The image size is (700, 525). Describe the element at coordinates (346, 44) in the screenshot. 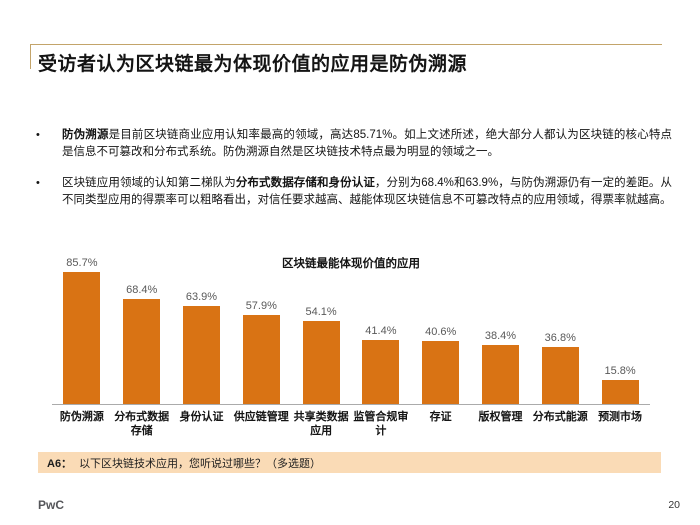

I see `title-rule-horizontal` at that location.